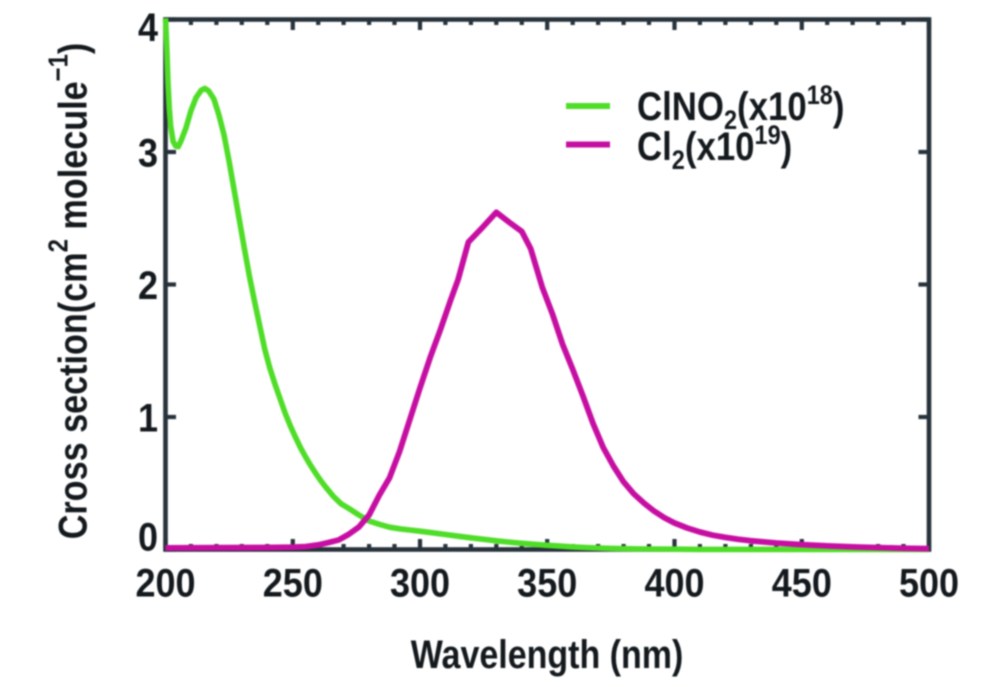 The width and height of the screenshot is (1000, 687). I want to click on svg-text: 200, so click(165, 584).